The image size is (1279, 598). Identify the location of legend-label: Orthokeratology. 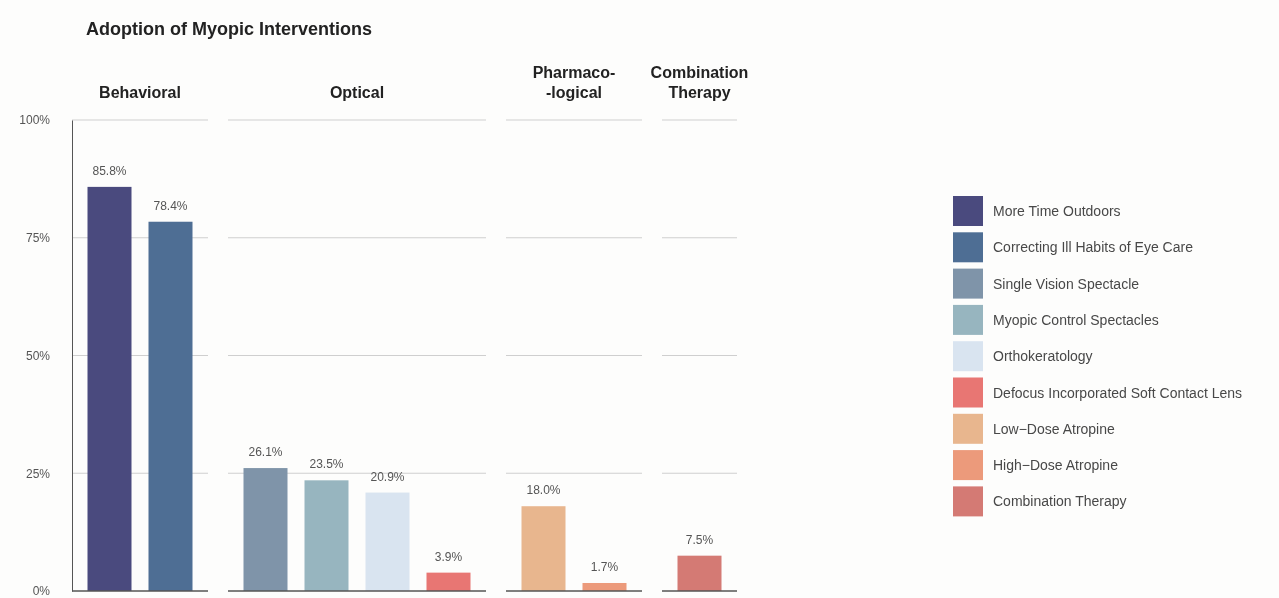
(1043, 356).